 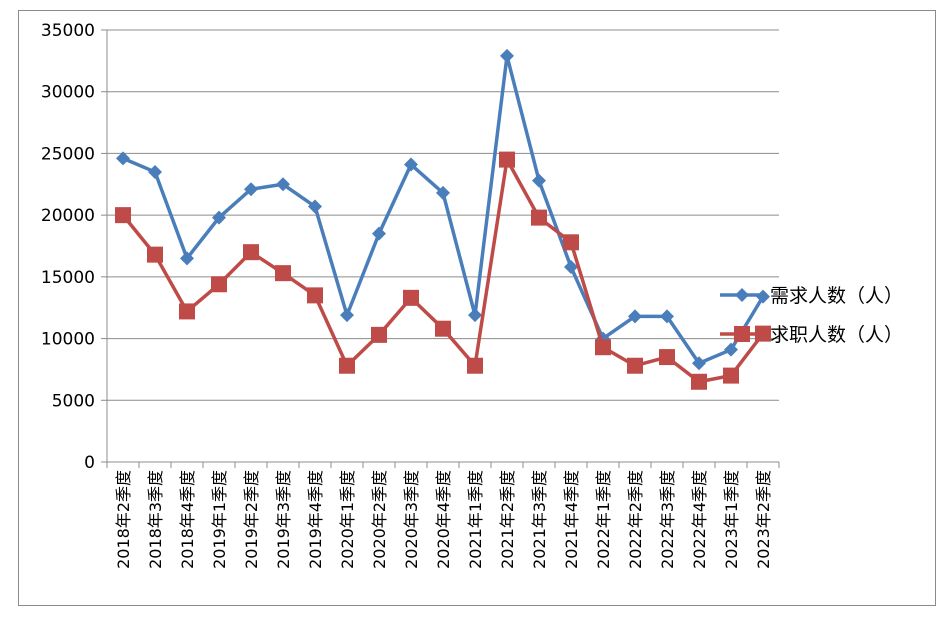 I want to click on x-tick-label: 2020年3季度, so click(x=411, y=519).